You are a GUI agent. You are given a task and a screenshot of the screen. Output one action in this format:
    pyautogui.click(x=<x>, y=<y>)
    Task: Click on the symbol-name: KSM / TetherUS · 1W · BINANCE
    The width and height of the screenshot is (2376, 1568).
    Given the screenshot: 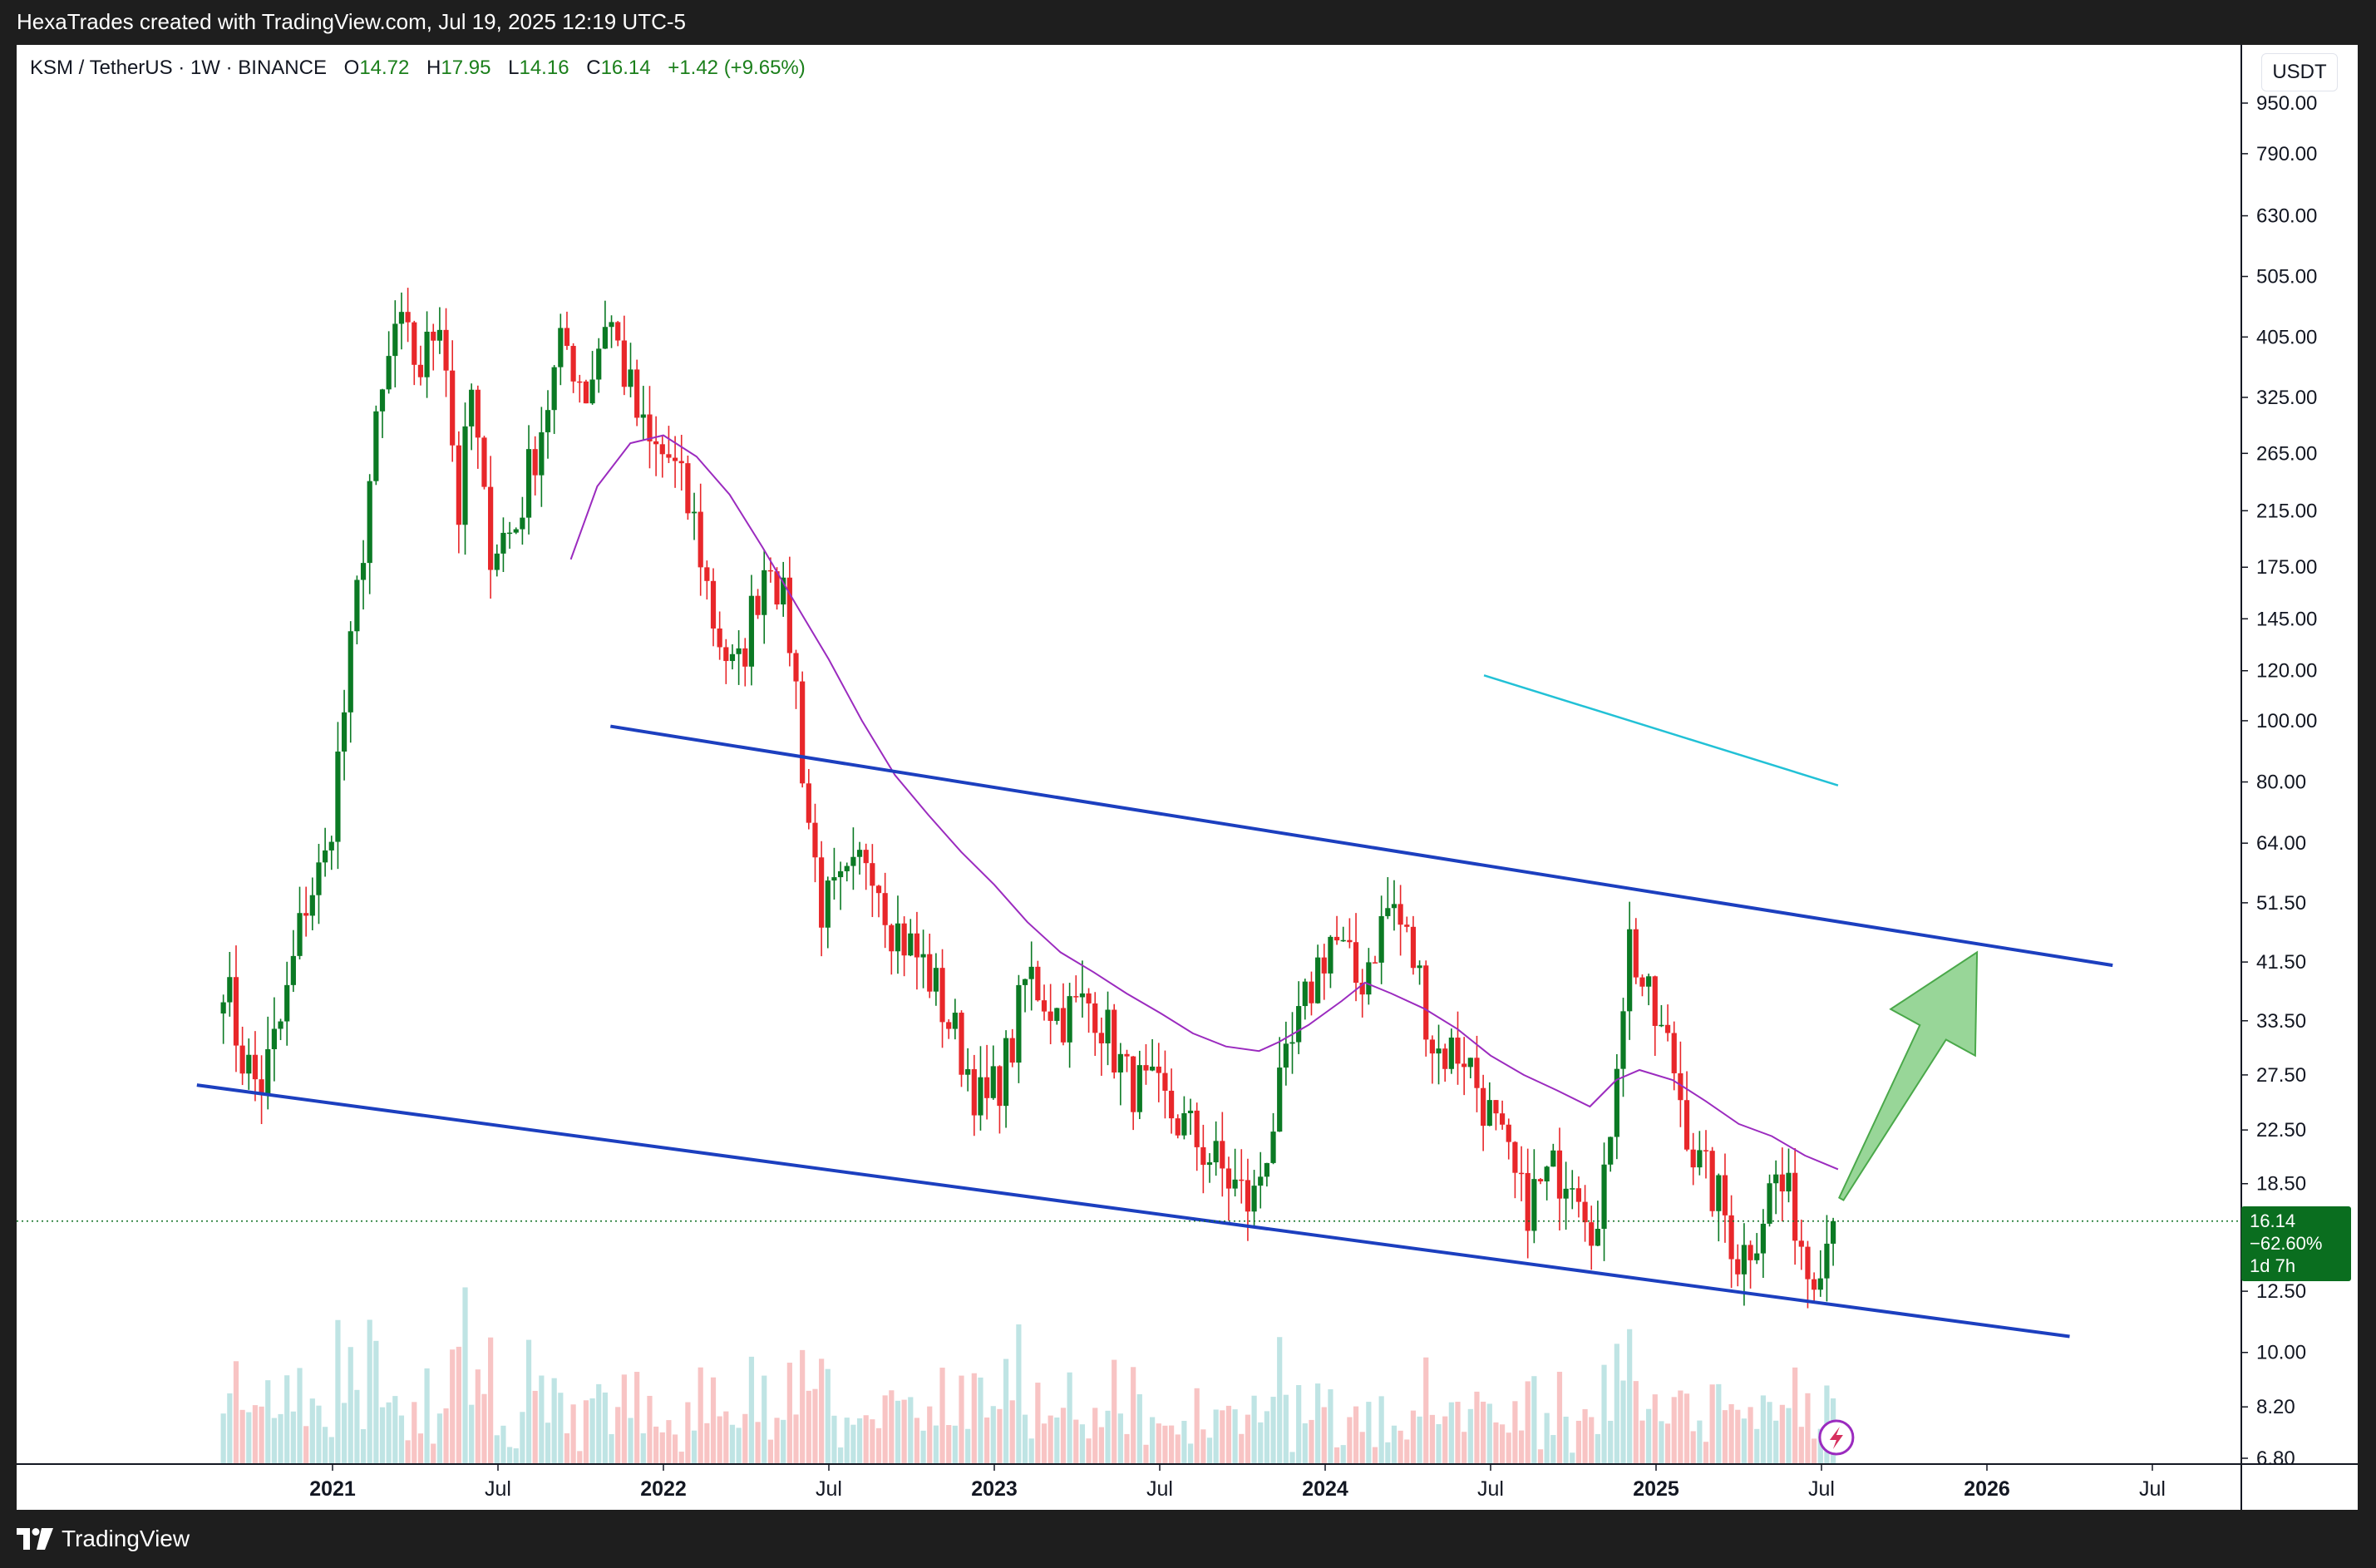 What is the action you would take?
    pyautogui.click(x=178, y=68)
    